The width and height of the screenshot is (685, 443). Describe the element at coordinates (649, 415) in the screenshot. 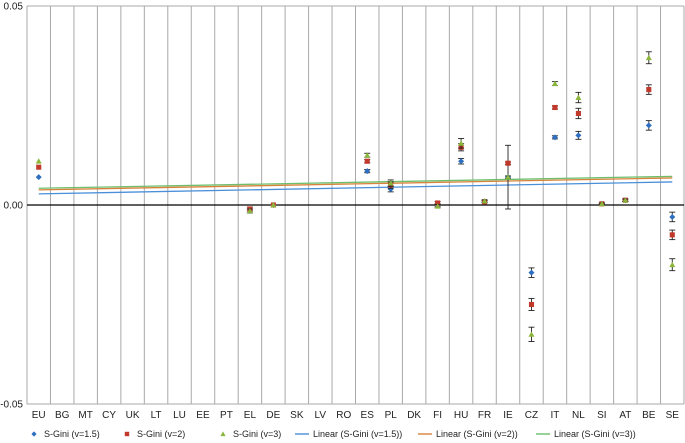

I see `x-tick-label: BE` at that location.